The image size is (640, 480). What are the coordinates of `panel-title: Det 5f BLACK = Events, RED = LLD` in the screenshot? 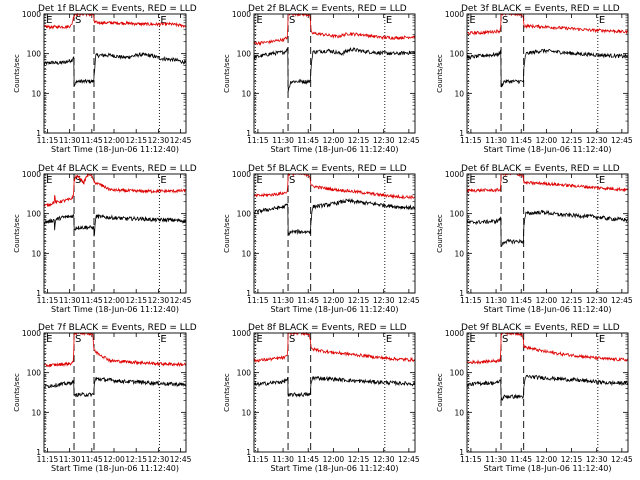 It's located at (327, 169).